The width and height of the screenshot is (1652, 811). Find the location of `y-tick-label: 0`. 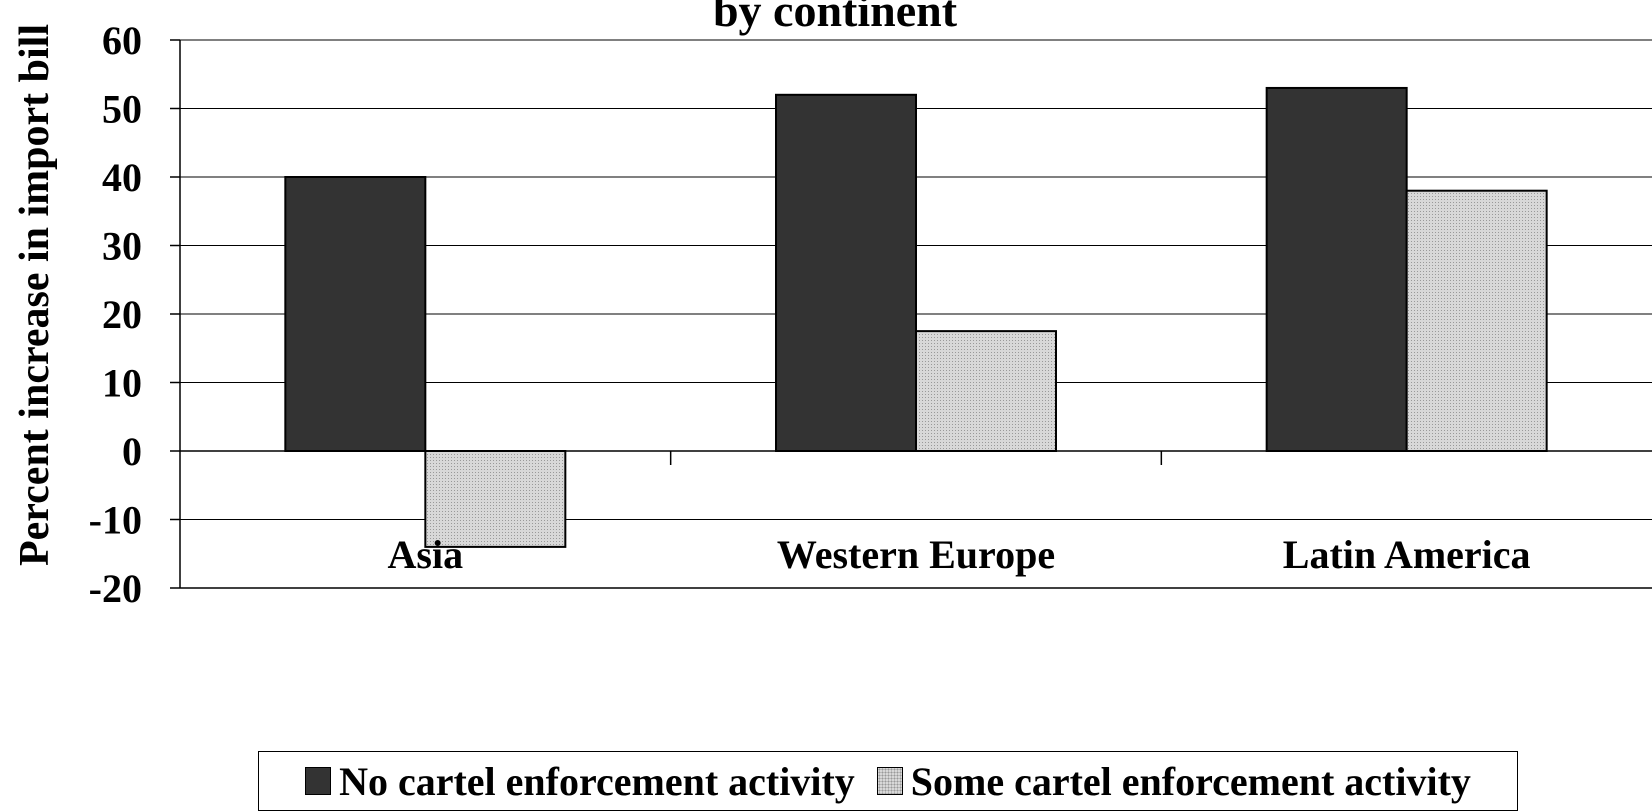

y-tick-label: 0 is located at coordinates (132, 451).